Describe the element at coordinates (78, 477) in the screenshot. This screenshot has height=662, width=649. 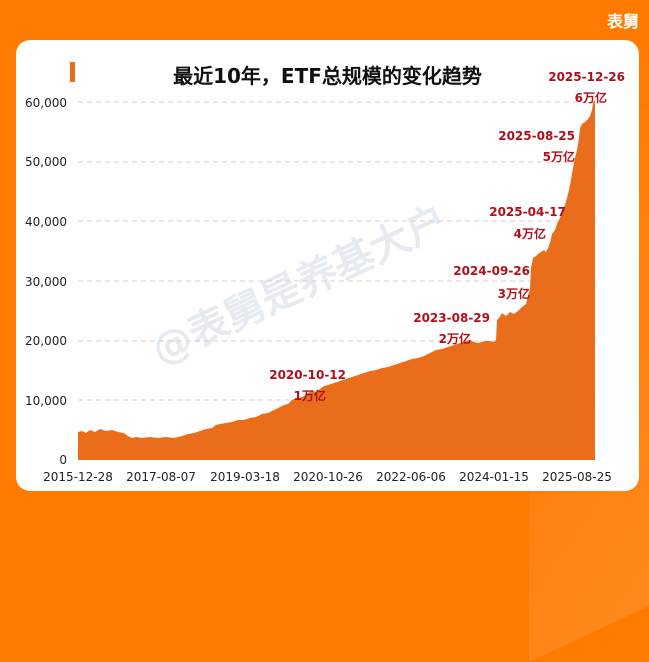
I see `x-tick: 2015-12-28` at that location.